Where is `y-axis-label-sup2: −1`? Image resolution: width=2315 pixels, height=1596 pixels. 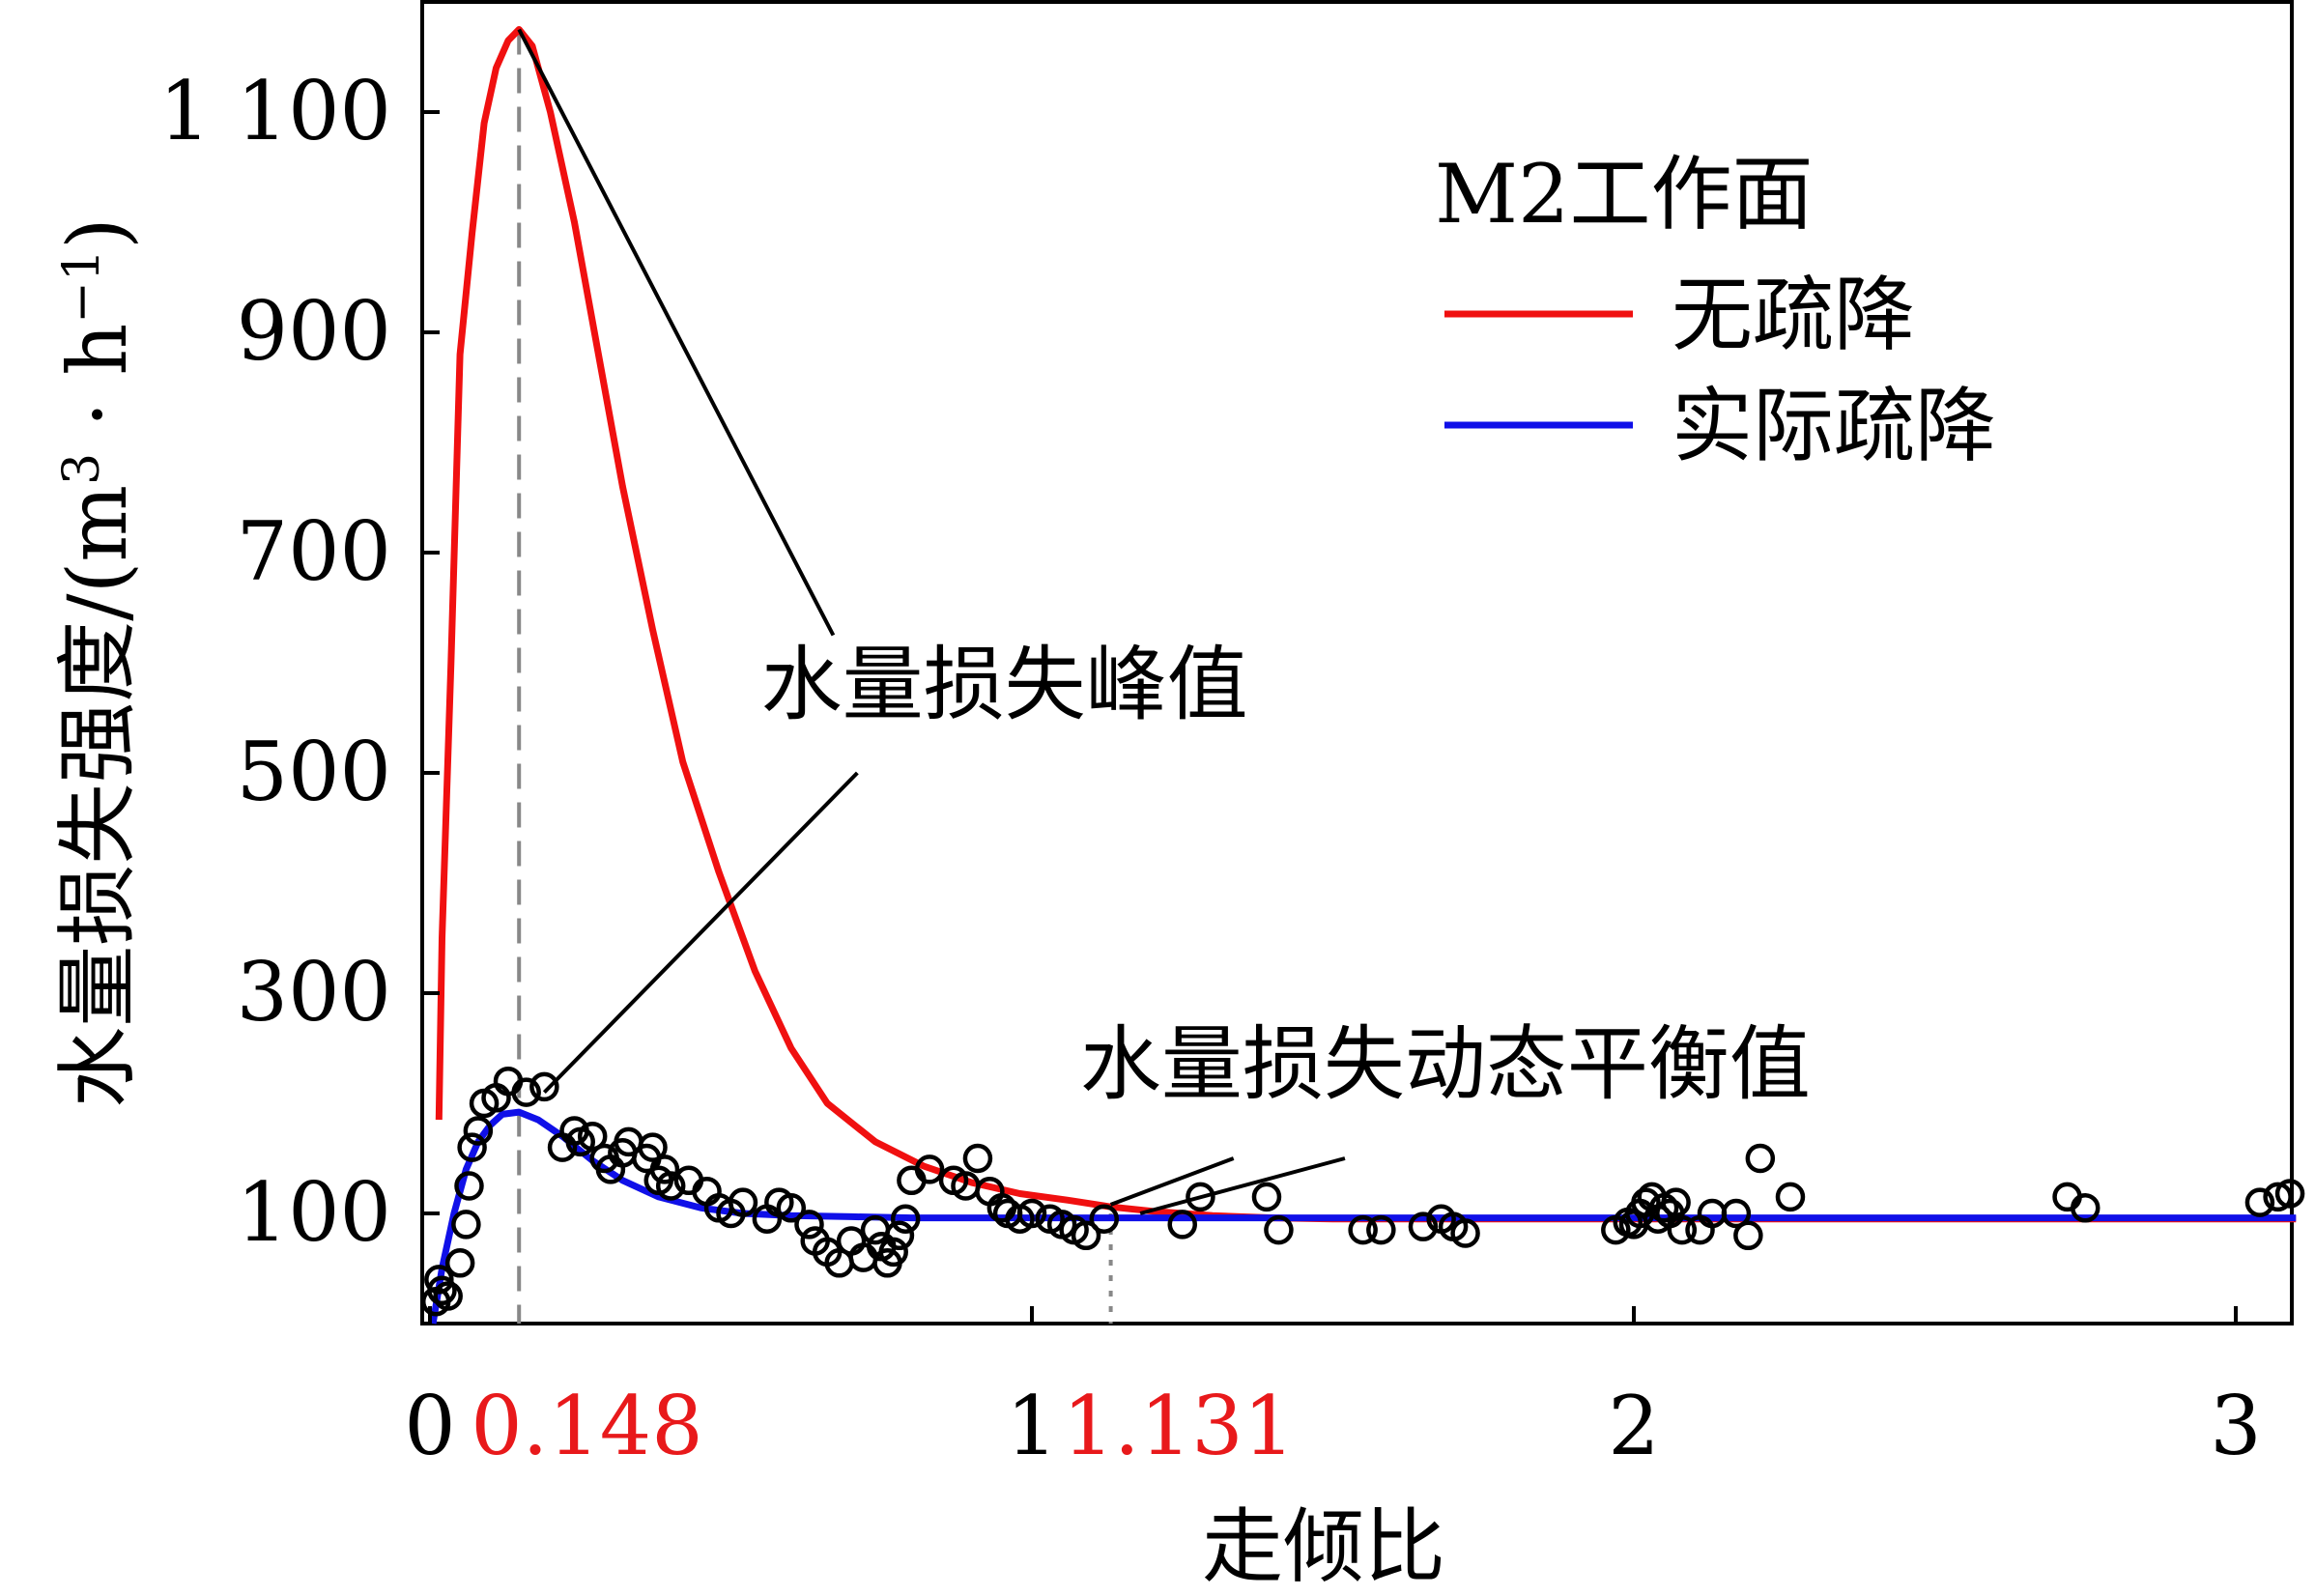
y-axis-label-sup2: −1 is located at coordinates (82, 286).